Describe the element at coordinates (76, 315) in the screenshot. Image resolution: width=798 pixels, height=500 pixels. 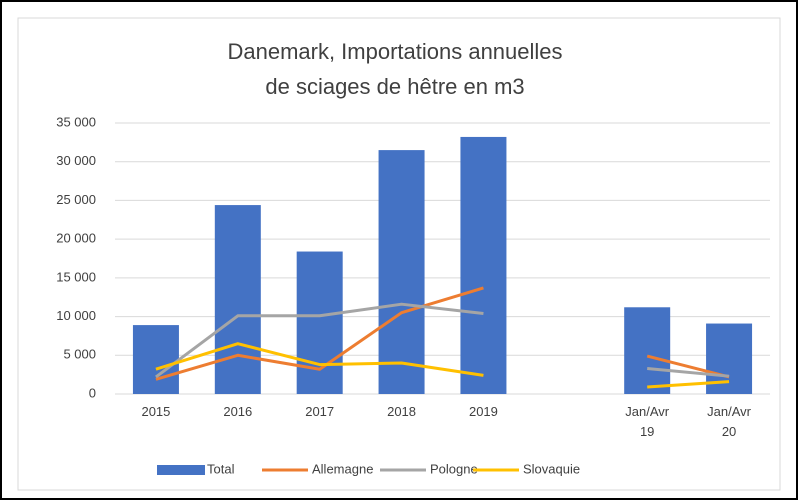
I see `y-tick-label: 10 000` at that location.